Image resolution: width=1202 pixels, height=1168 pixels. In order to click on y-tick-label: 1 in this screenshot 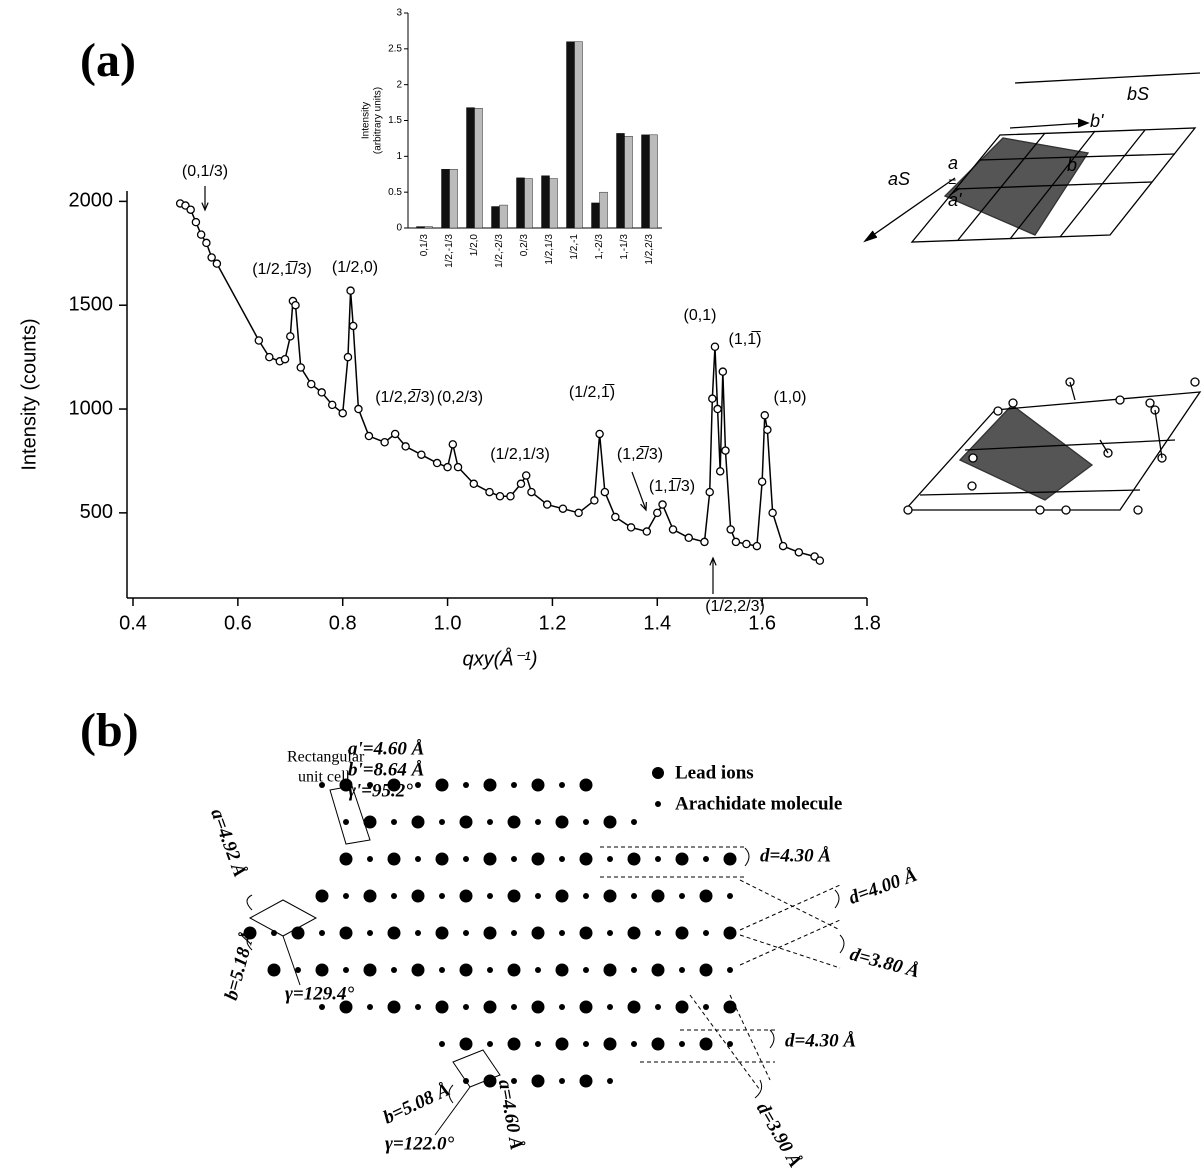, I will do `click(399, 156)`.